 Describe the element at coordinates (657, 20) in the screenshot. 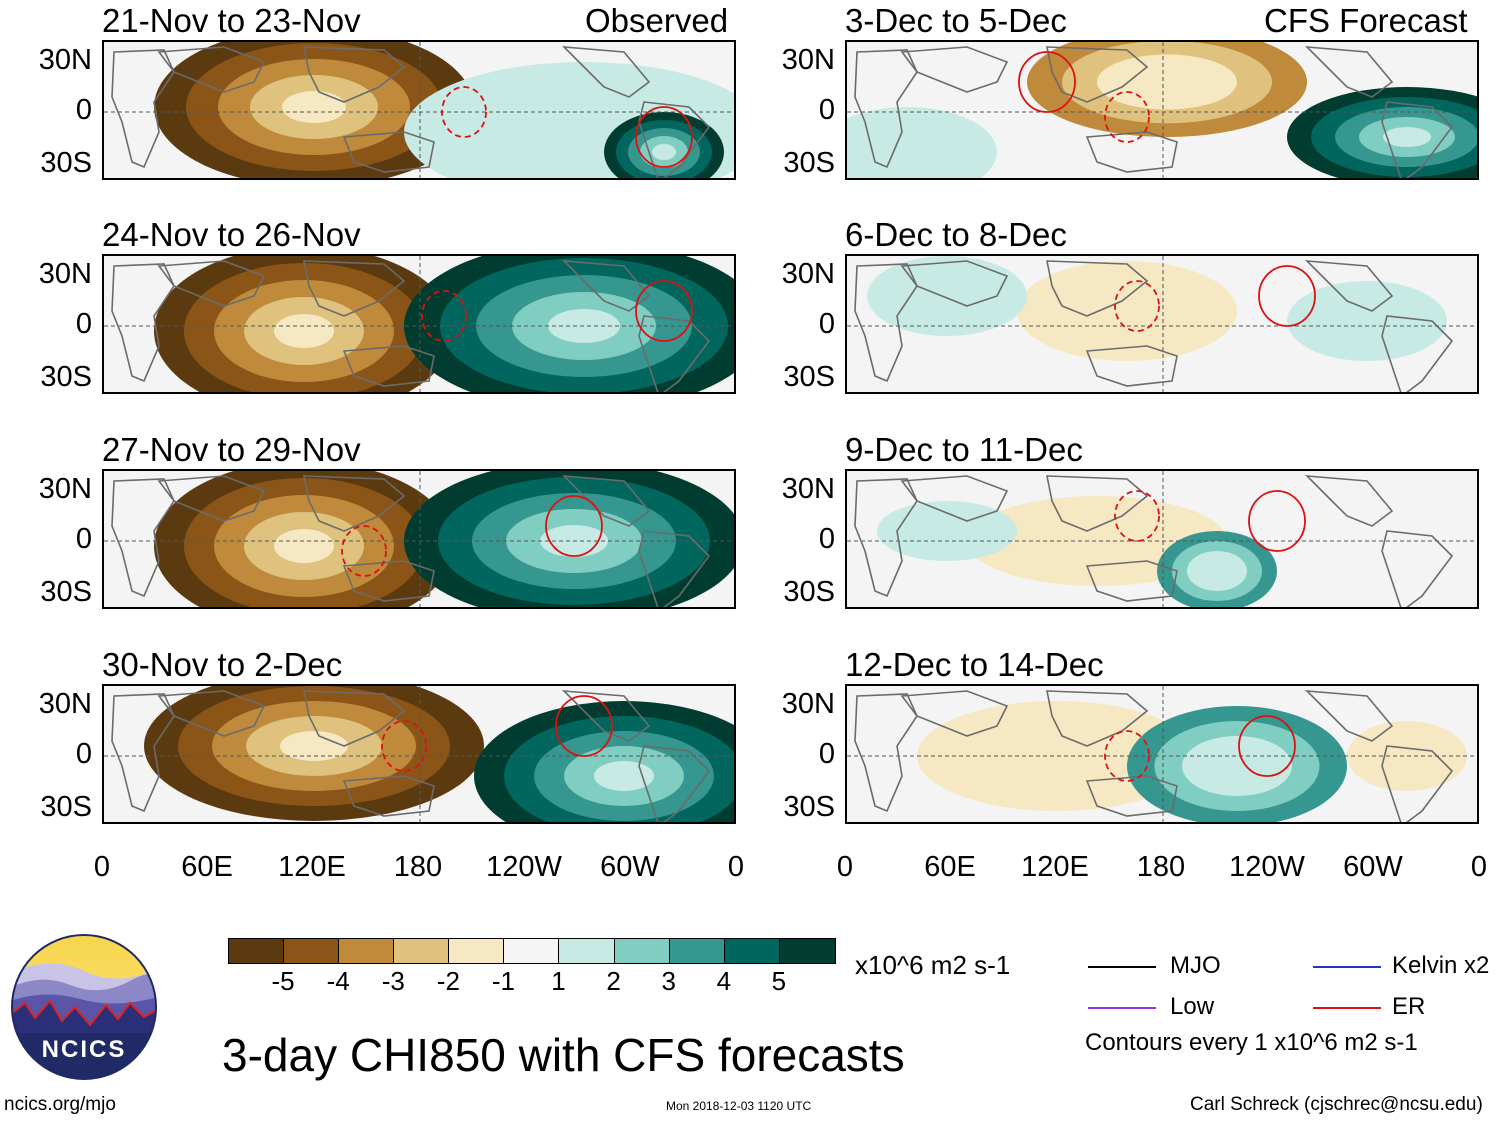

I see `observed-label: Observed` at that location.